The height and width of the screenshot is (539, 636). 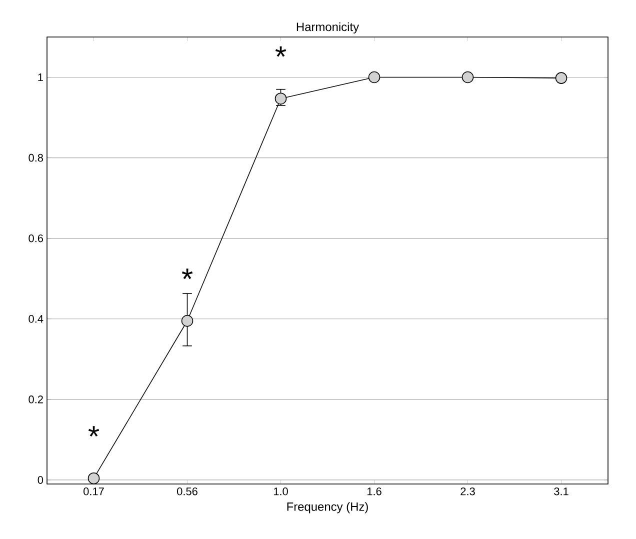 I want to click on x-tick-label: 0.17, so click(x=94, y=492).